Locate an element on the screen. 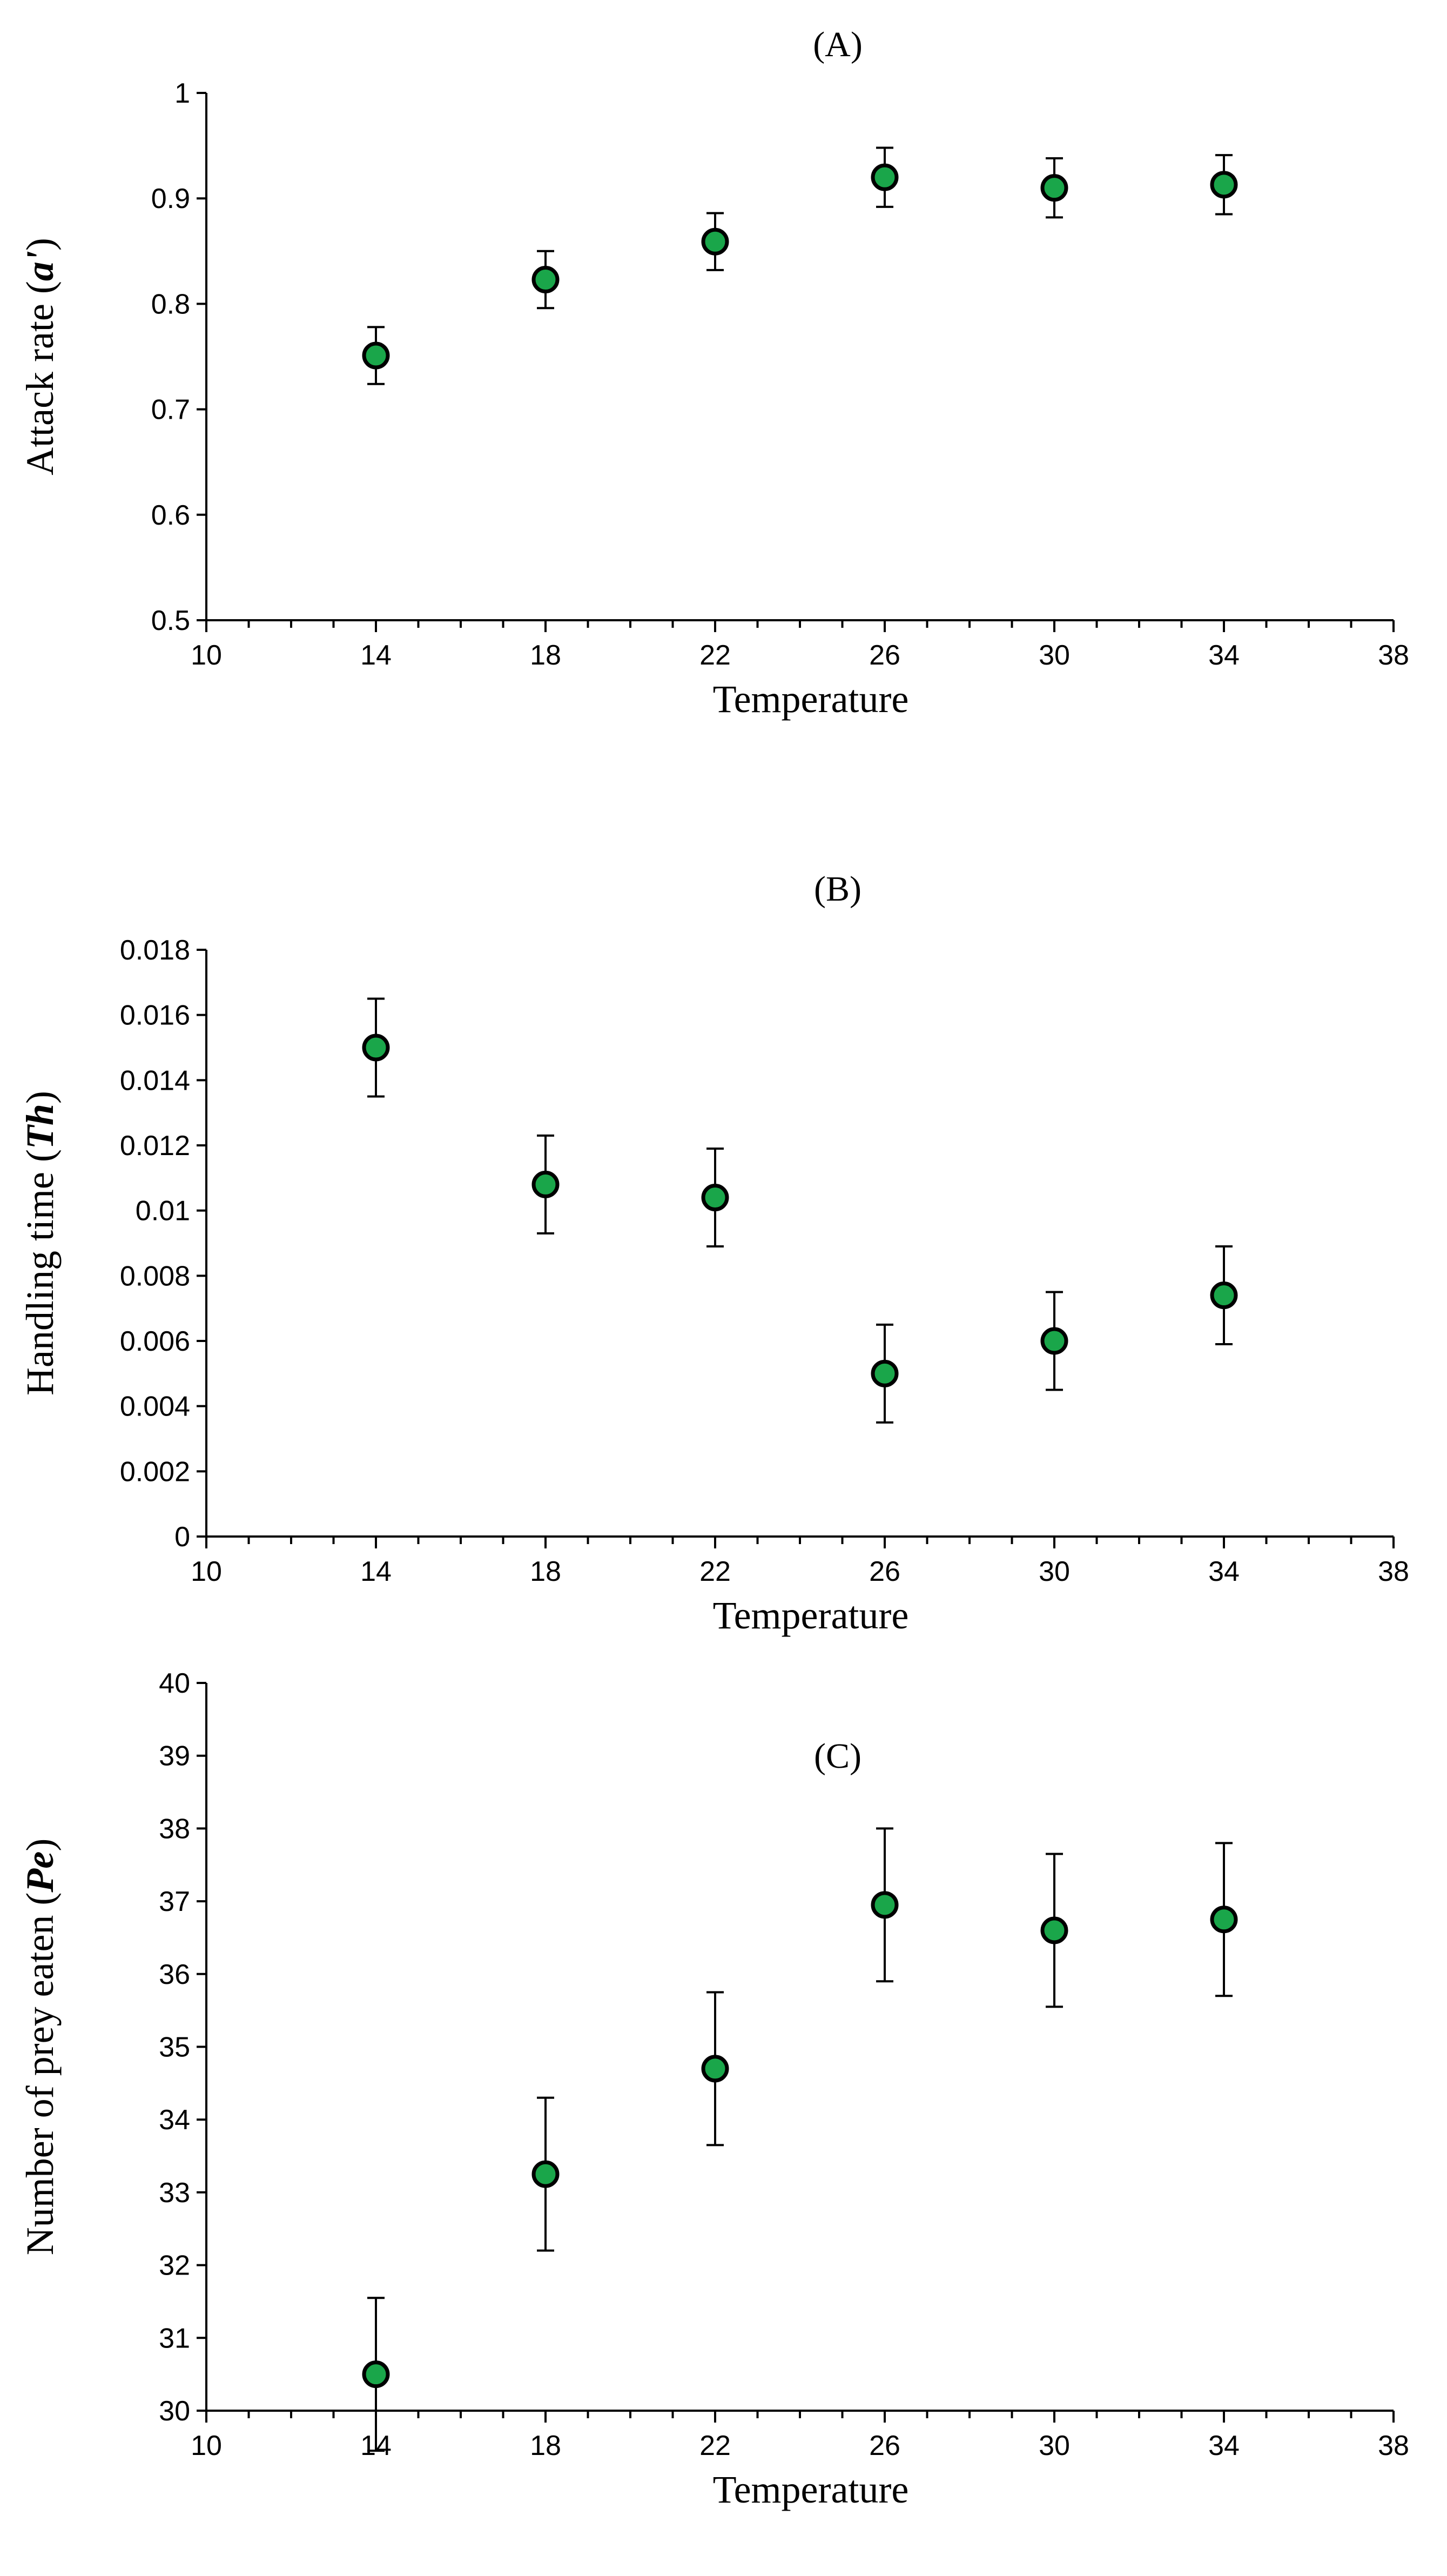 Image resolution: width=1447 pixels, height=2576 pixels. y-tick-label: 39 is located at coordinates (174, 1756).